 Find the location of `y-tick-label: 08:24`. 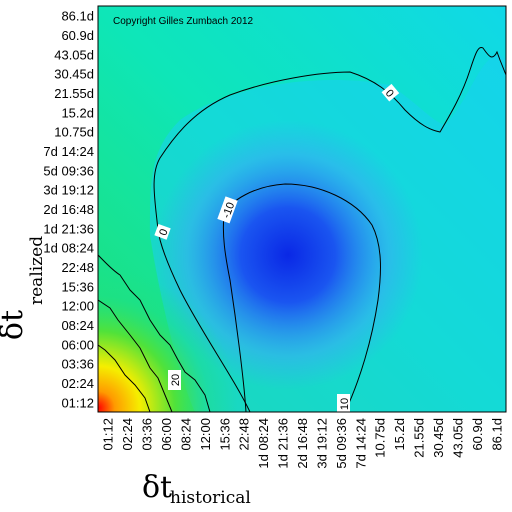

y-tick-label: 08:24 is located at coordinates (77, 325).